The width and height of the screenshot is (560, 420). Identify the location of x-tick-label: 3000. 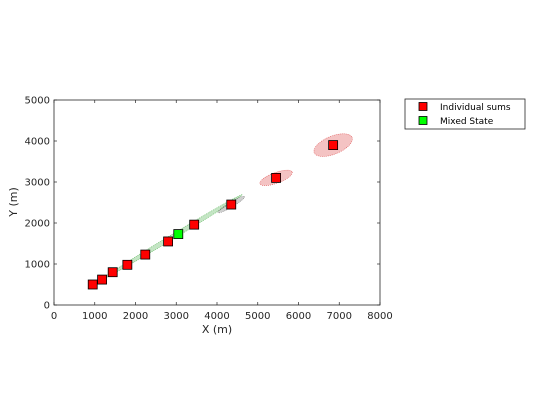
(176, 316).